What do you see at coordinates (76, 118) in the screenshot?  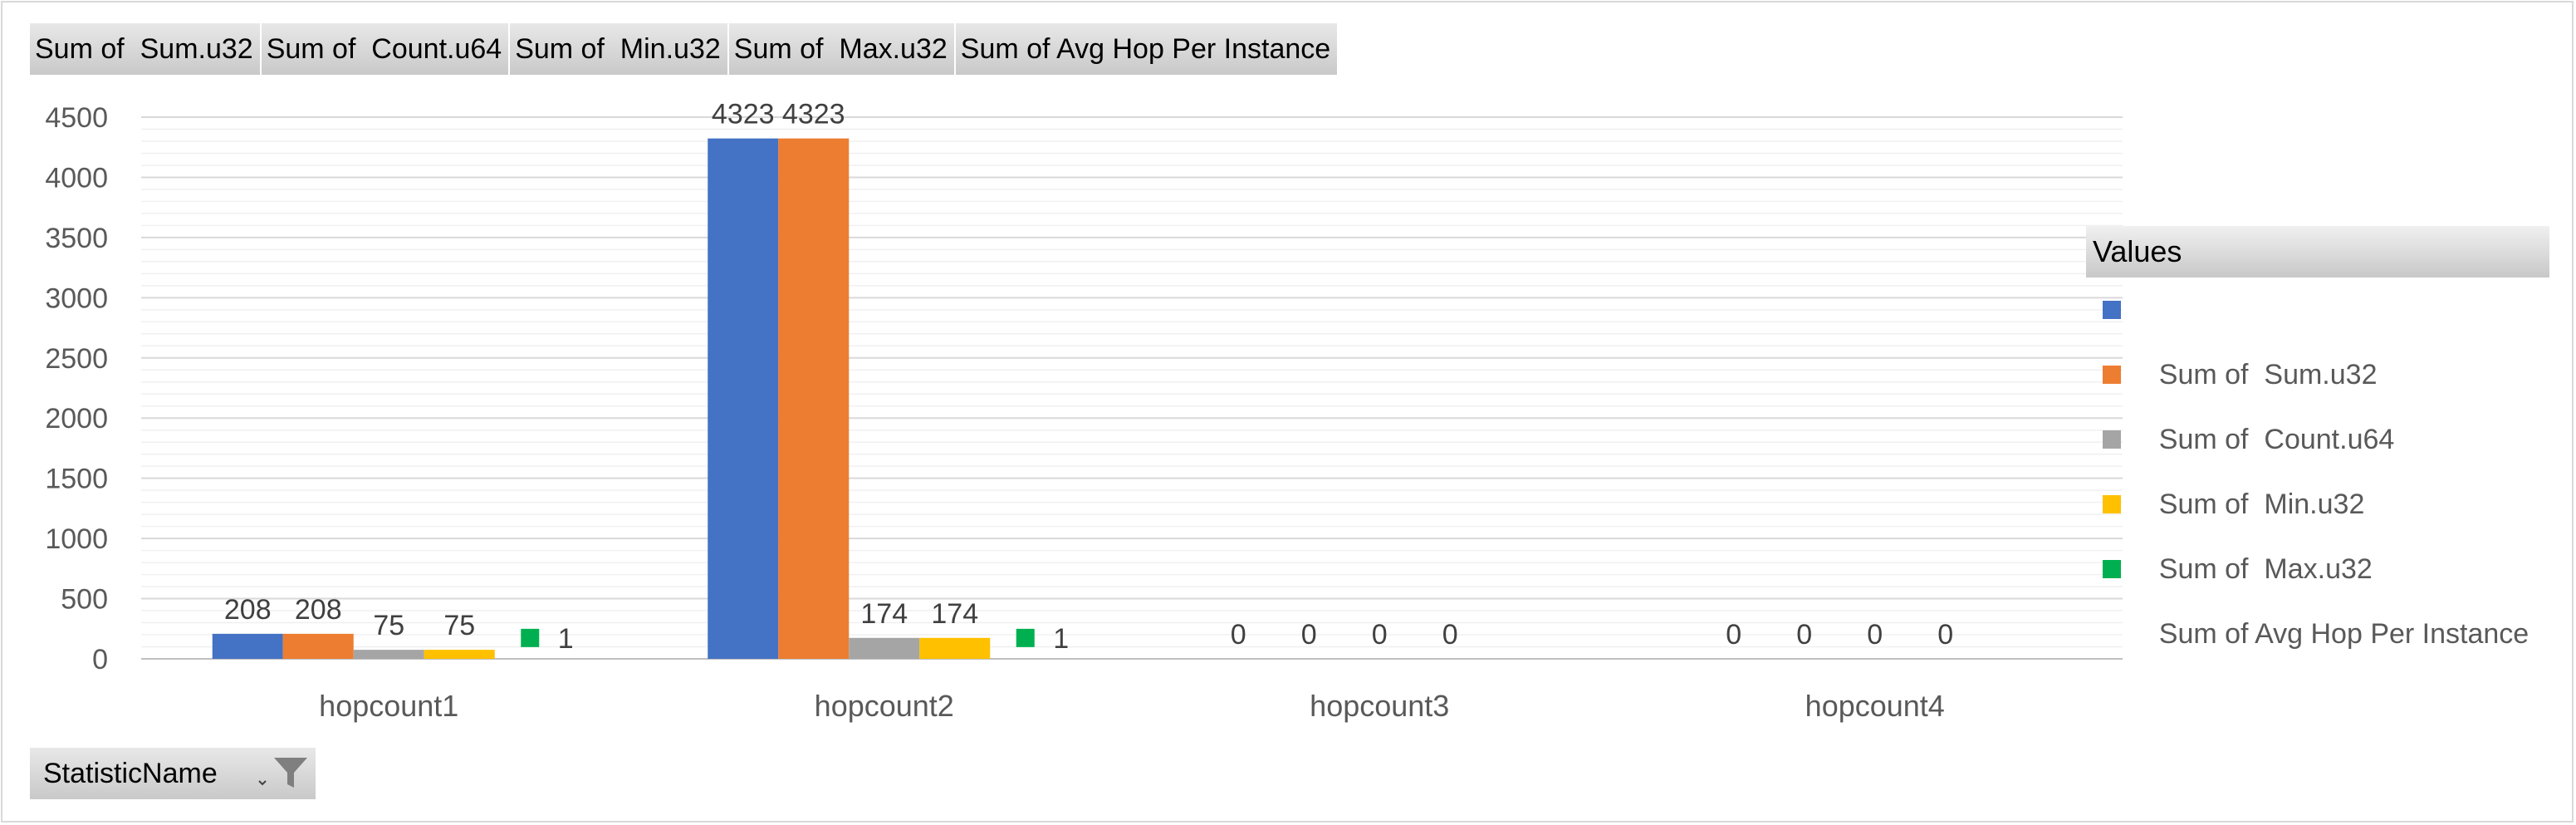 I see `y-tick-label: 4500` at bounding box center [76, 118].